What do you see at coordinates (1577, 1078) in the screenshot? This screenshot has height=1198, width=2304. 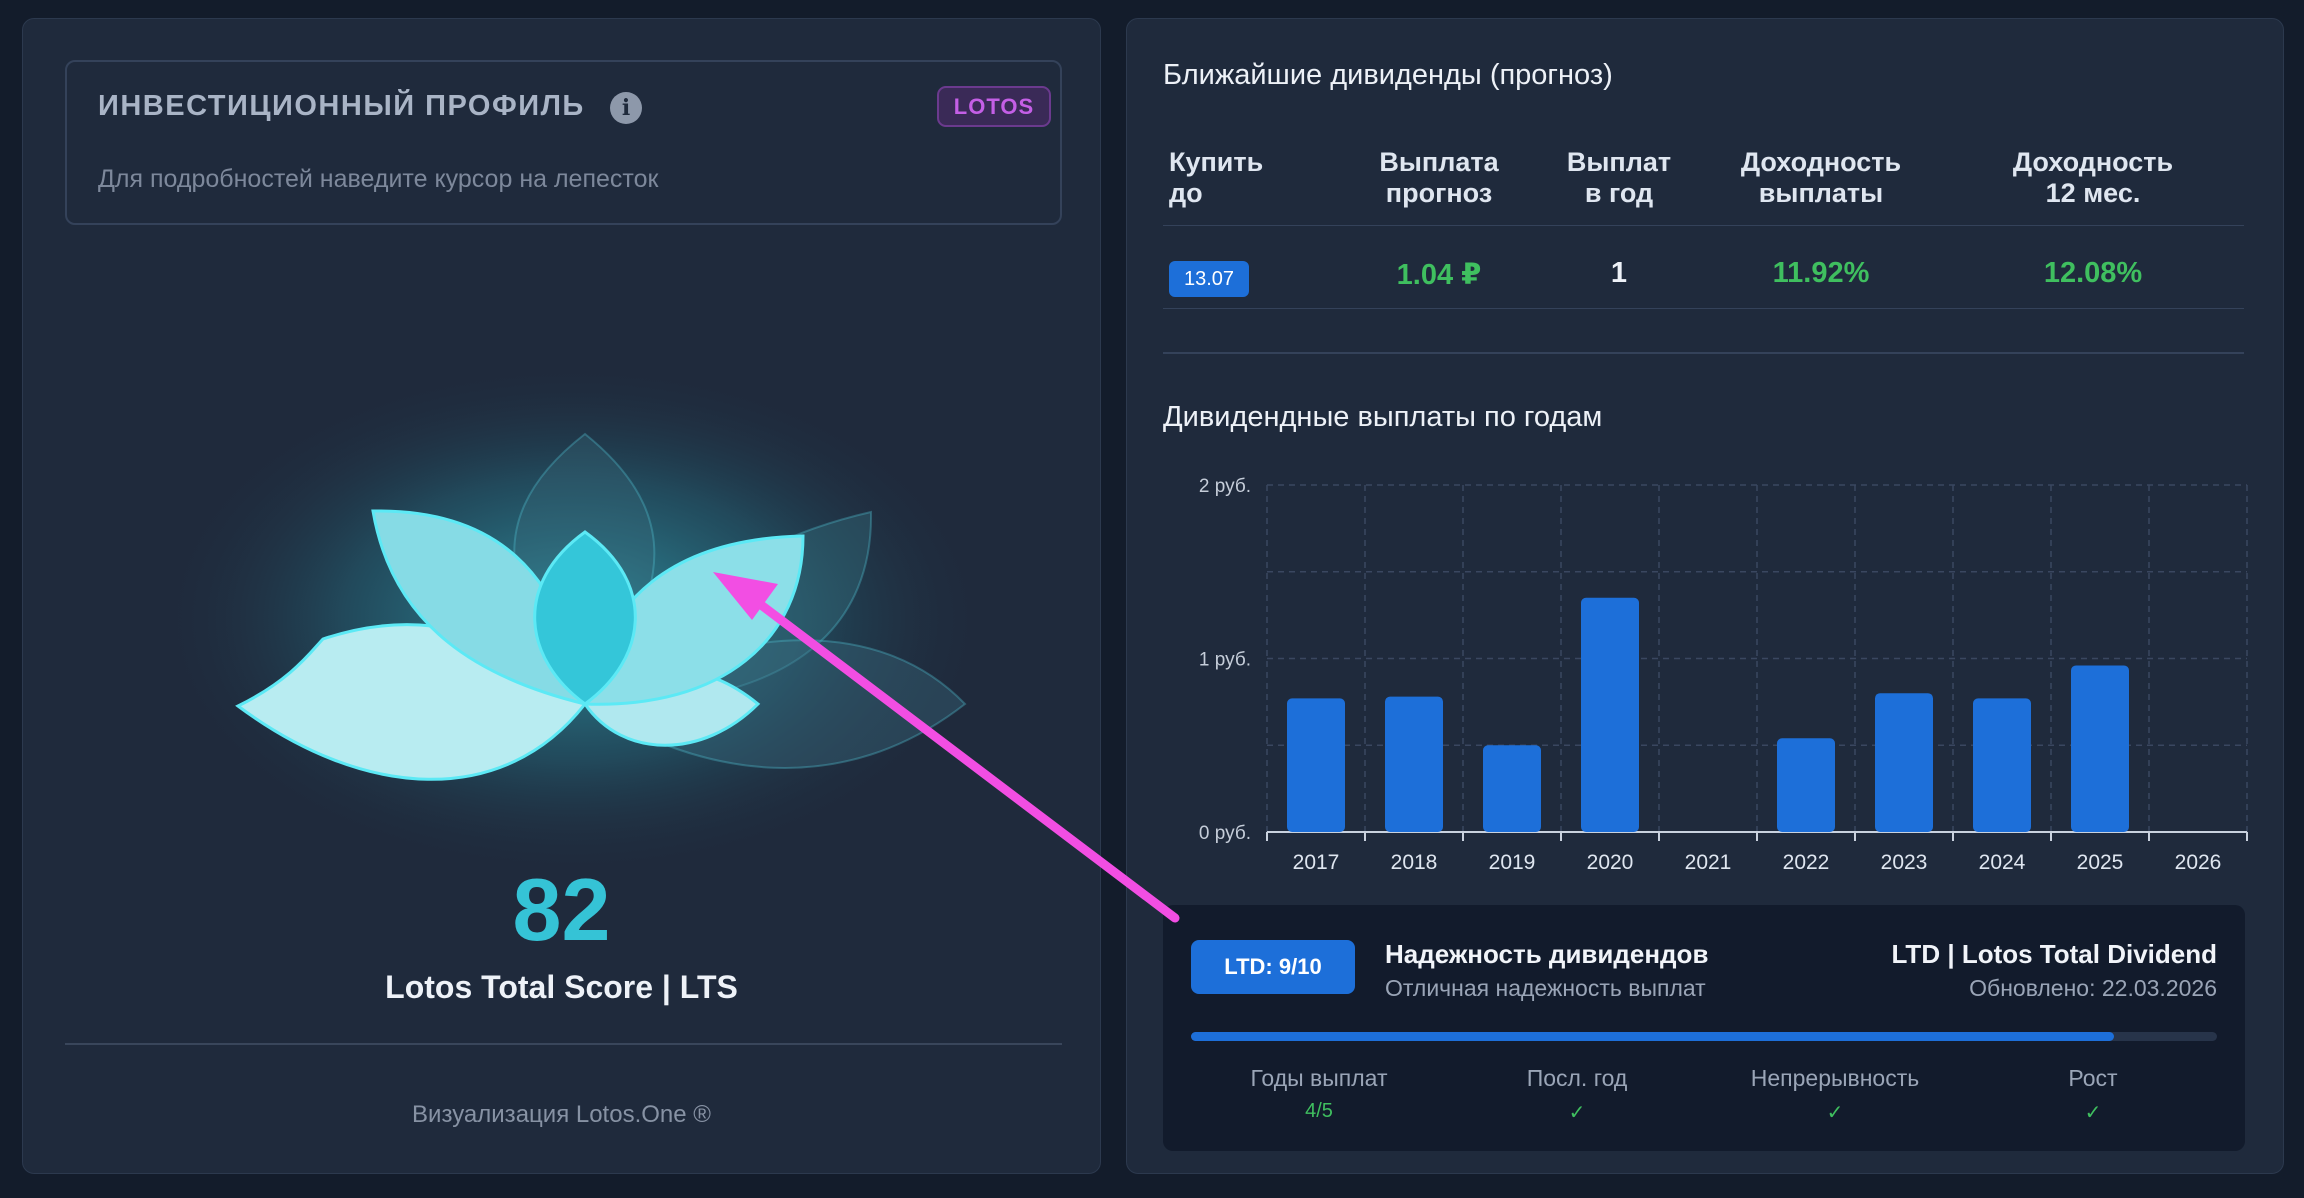 I see `metric-label: Посл. год` at bounding box center [1577, 1078].